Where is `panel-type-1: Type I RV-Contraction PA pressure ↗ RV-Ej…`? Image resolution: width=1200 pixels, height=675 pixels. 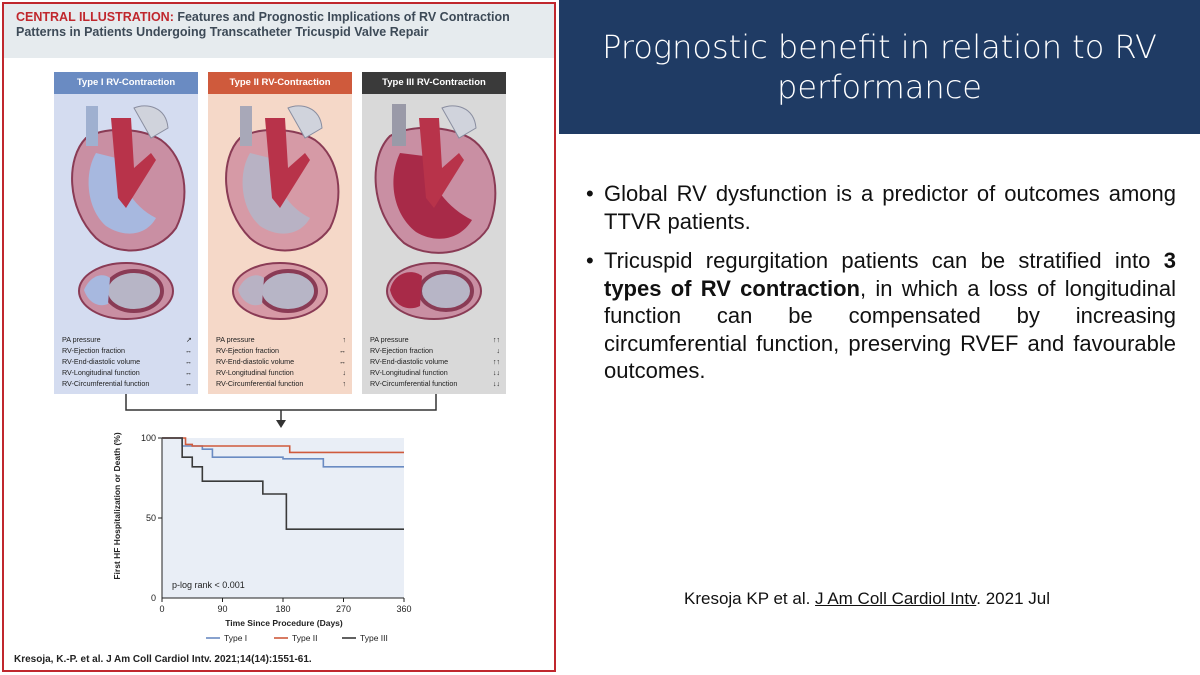 panel-type-1: Type I RV-Contraction PA pressure ↗ RV-Ej… is located at coordinates (126, 233).